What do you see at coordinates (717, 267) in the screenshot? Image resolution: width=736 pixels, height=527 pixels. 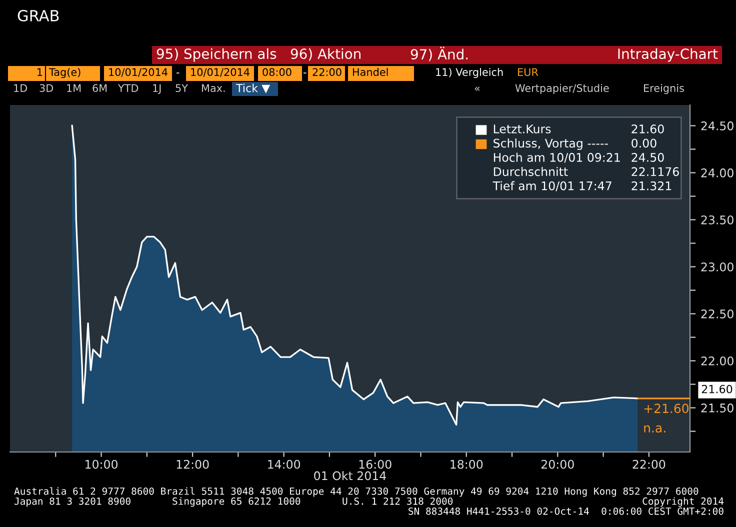 I see `y-tick-label: 23.00` at bounding box center [717, 267].